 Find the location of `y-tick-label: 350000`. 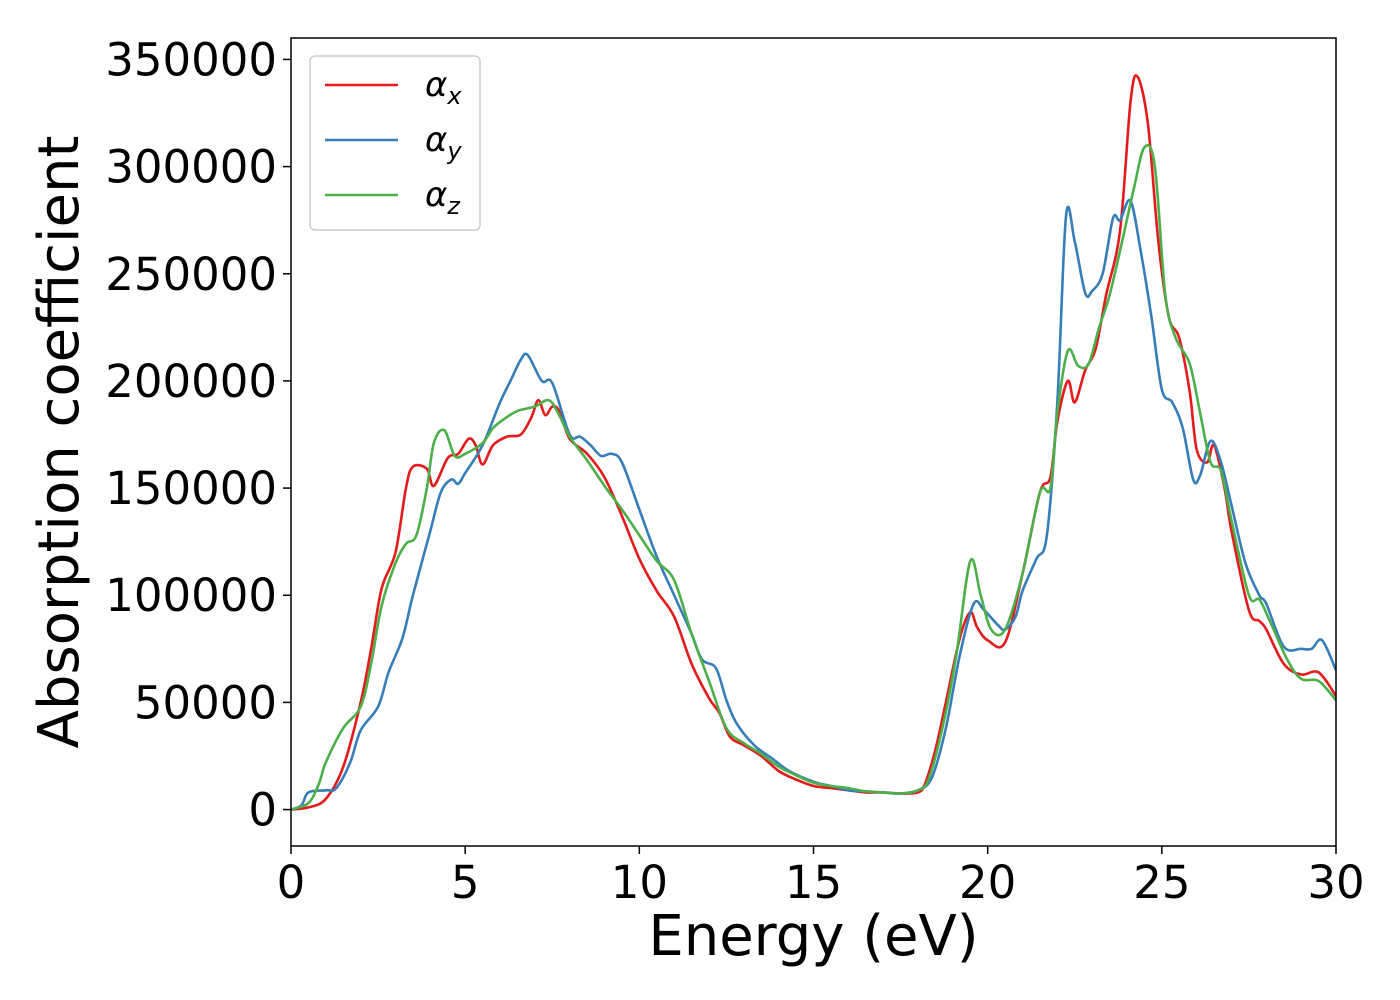

y-tick-label: 350000 is located at coordinates (191, 59).